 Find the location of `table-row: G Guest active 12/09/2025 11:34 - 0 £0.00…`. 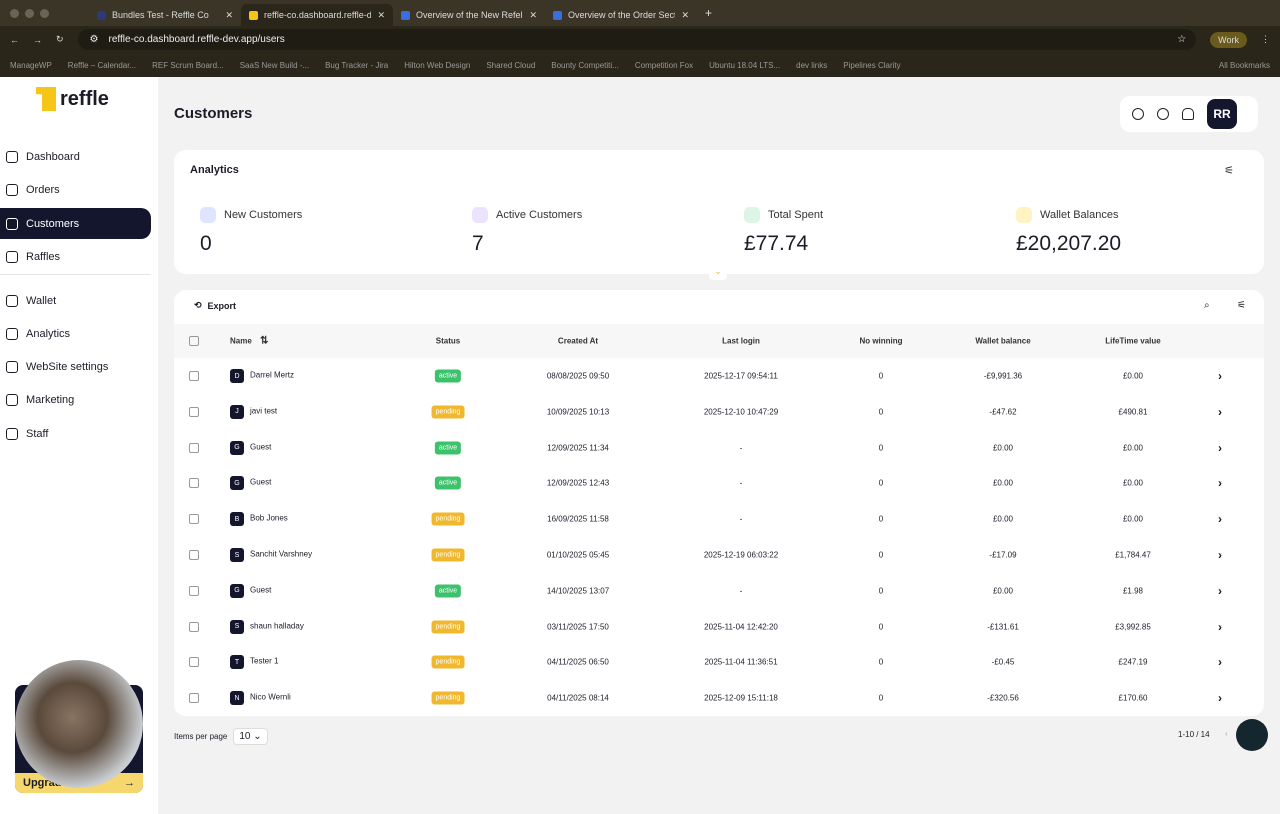

table-row: G Guest active 12/09/2025 11:34 - 0 £0.00… is located at coordinates (719, 448).